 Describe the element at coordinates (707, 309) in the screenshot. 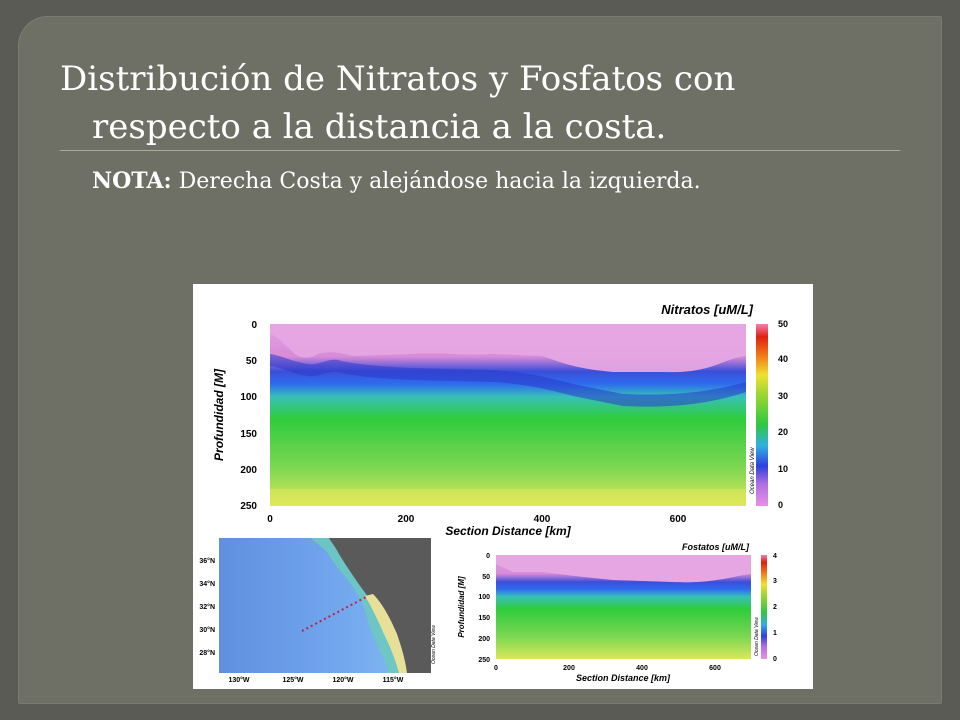

I see `nitratos-title: Nitratos [uM/L]` at that location.